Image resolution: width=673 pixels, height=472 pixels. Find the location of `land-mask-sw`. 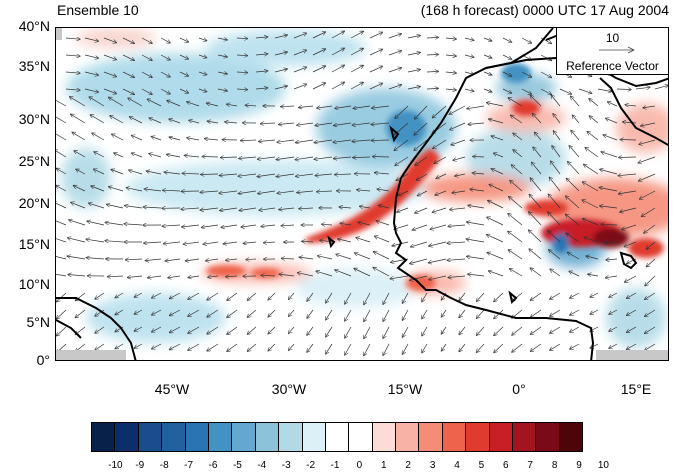

land-mask-sw is located at coordinates (91, 355).